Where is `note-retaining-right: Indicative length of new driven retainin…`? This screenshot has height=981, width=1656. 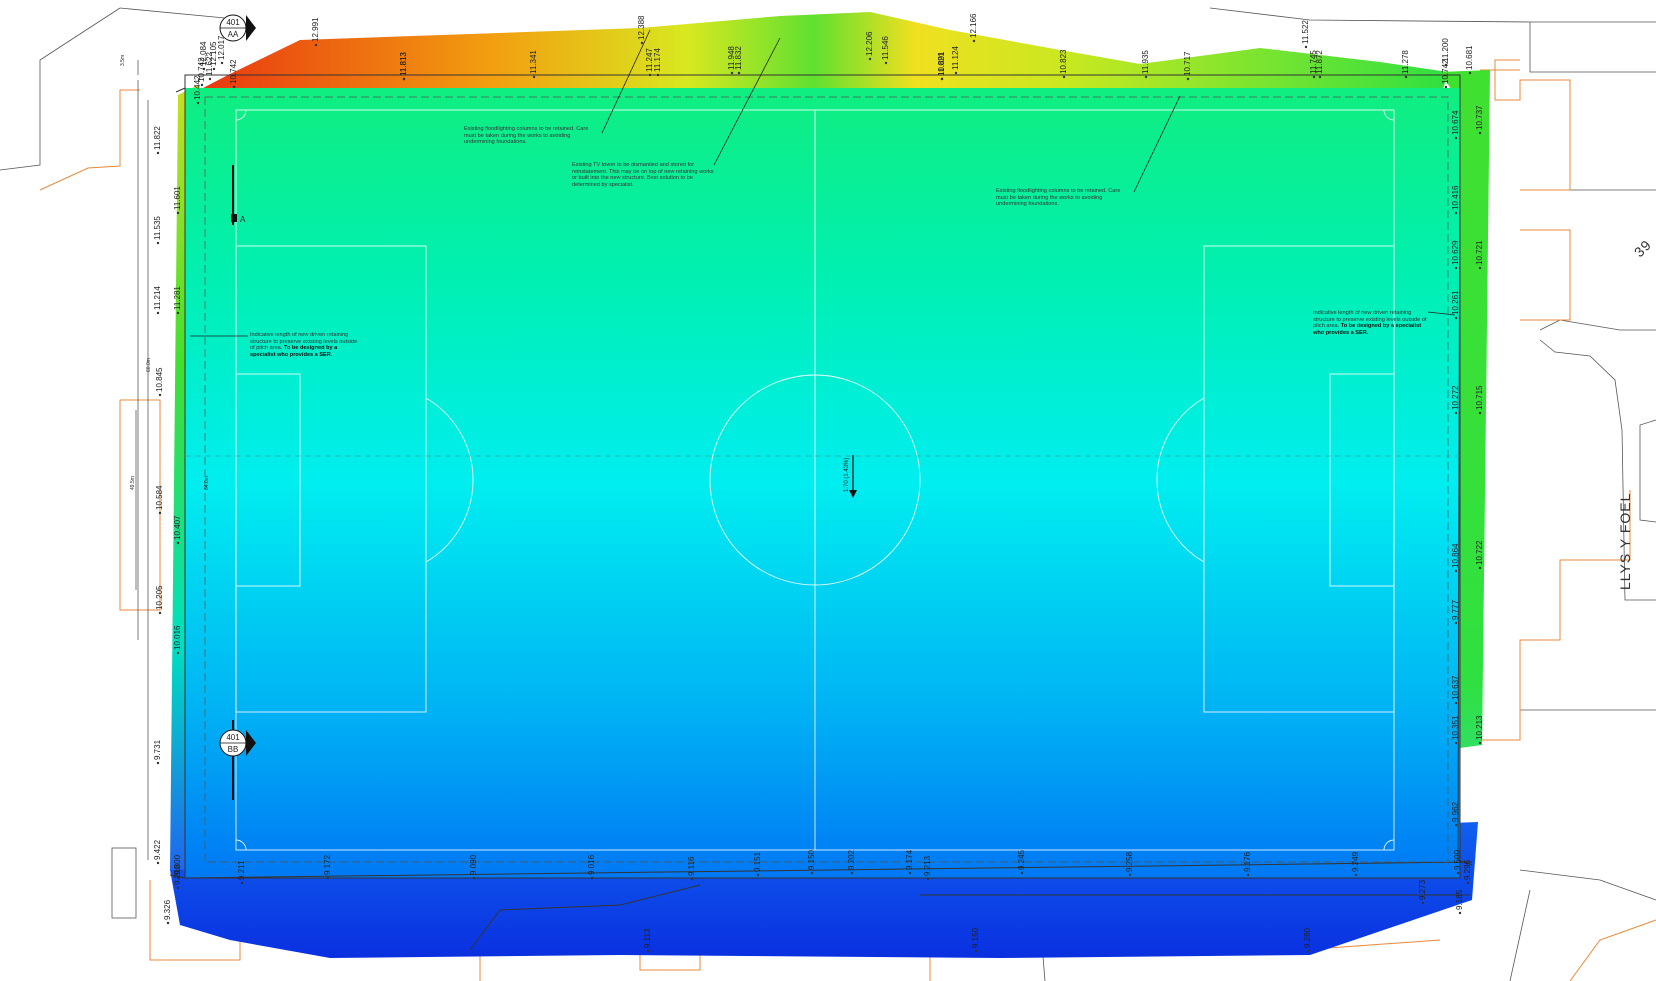 note-retaining-right: Indicative length of new driven retainin… is located at coordinates (1370, 323).